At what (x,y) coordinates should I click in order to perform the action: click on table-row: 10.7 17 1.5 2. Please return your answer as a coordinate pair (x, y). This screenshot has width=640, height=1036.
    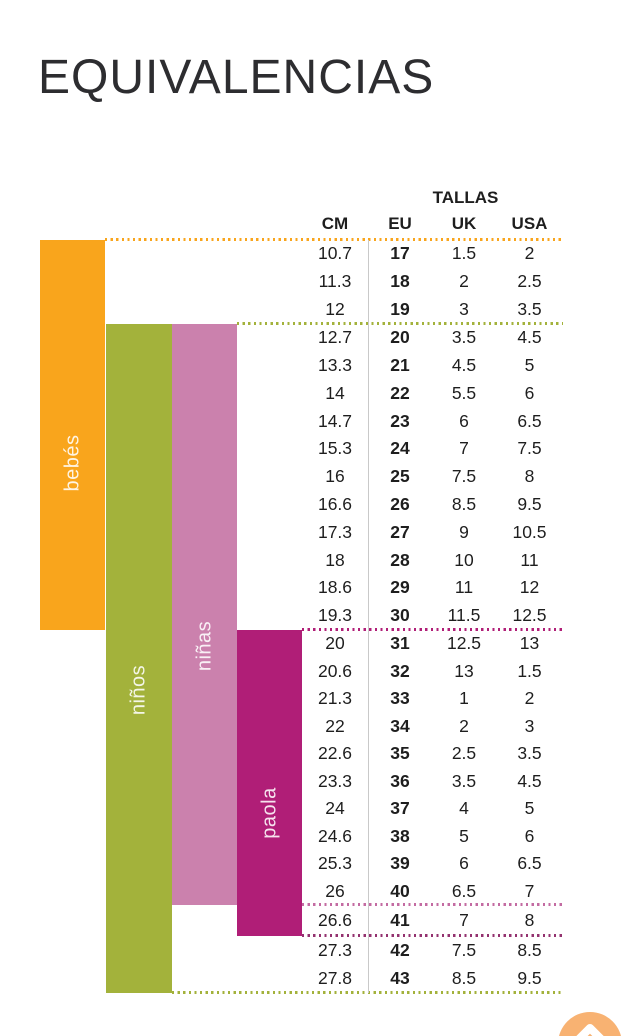
    Looking at the image, I should click on (432, 254).